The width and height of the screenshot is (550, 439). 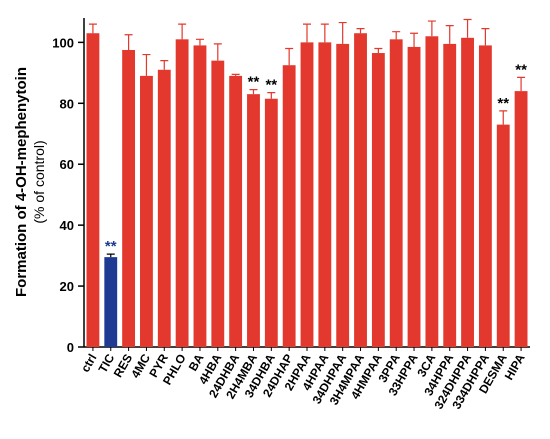 I want to click on y-tick-label: 20, so click(x=67, y=286).